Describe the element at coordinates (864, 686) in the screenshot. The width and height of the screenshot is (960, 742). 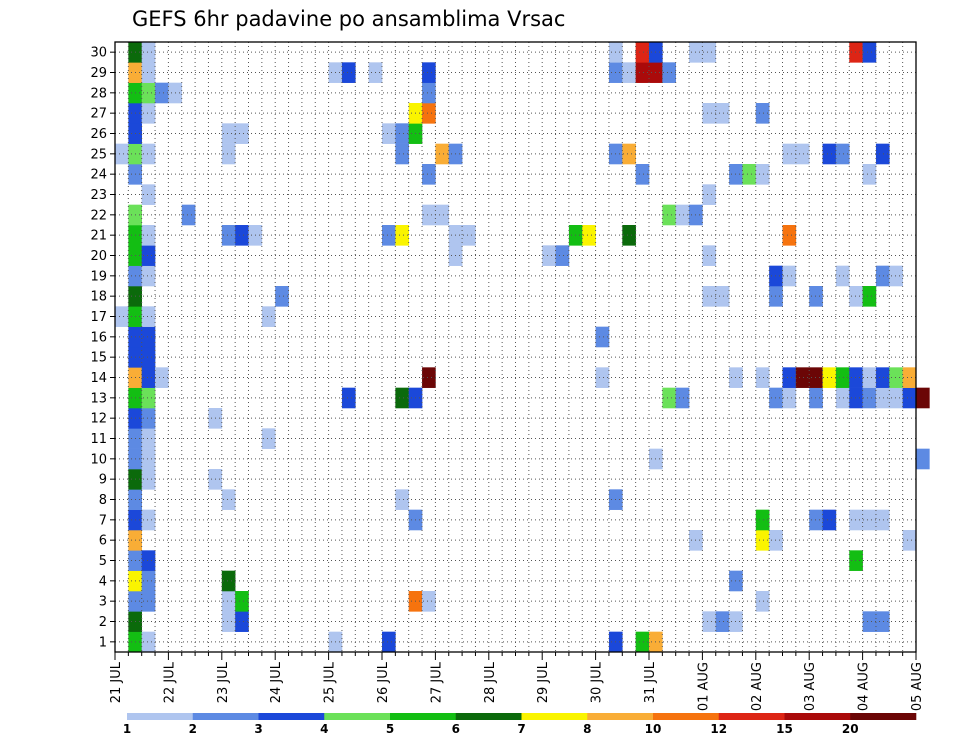
I see `x-tick-label: 04 AUG` at that location.